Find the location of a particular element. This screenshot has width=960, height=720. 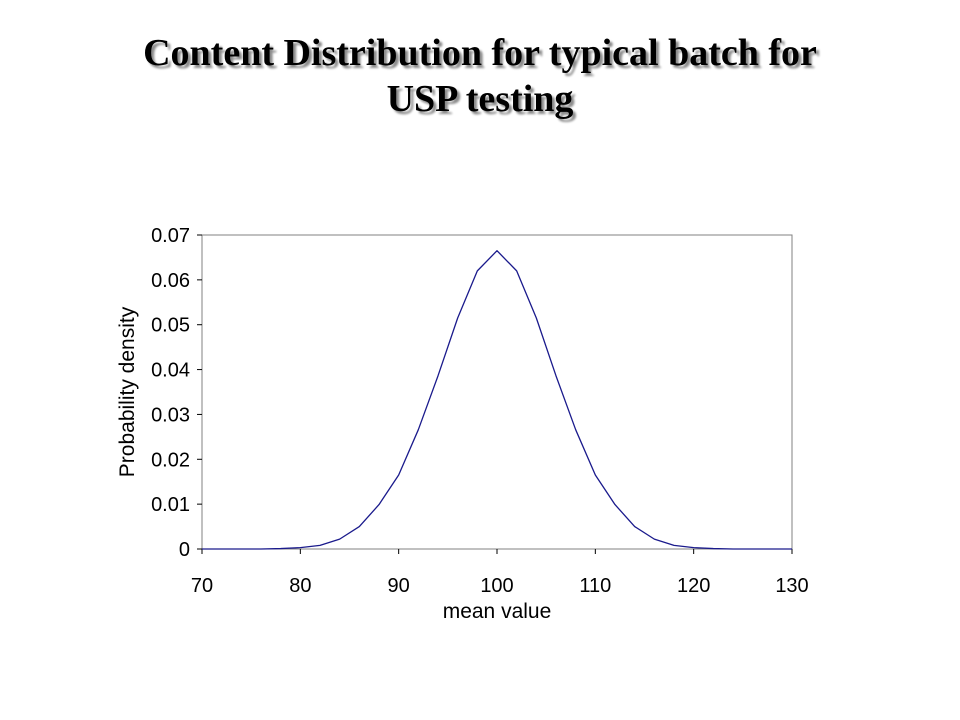

x-tick-label: 110 is located at coordinates (595, 586).